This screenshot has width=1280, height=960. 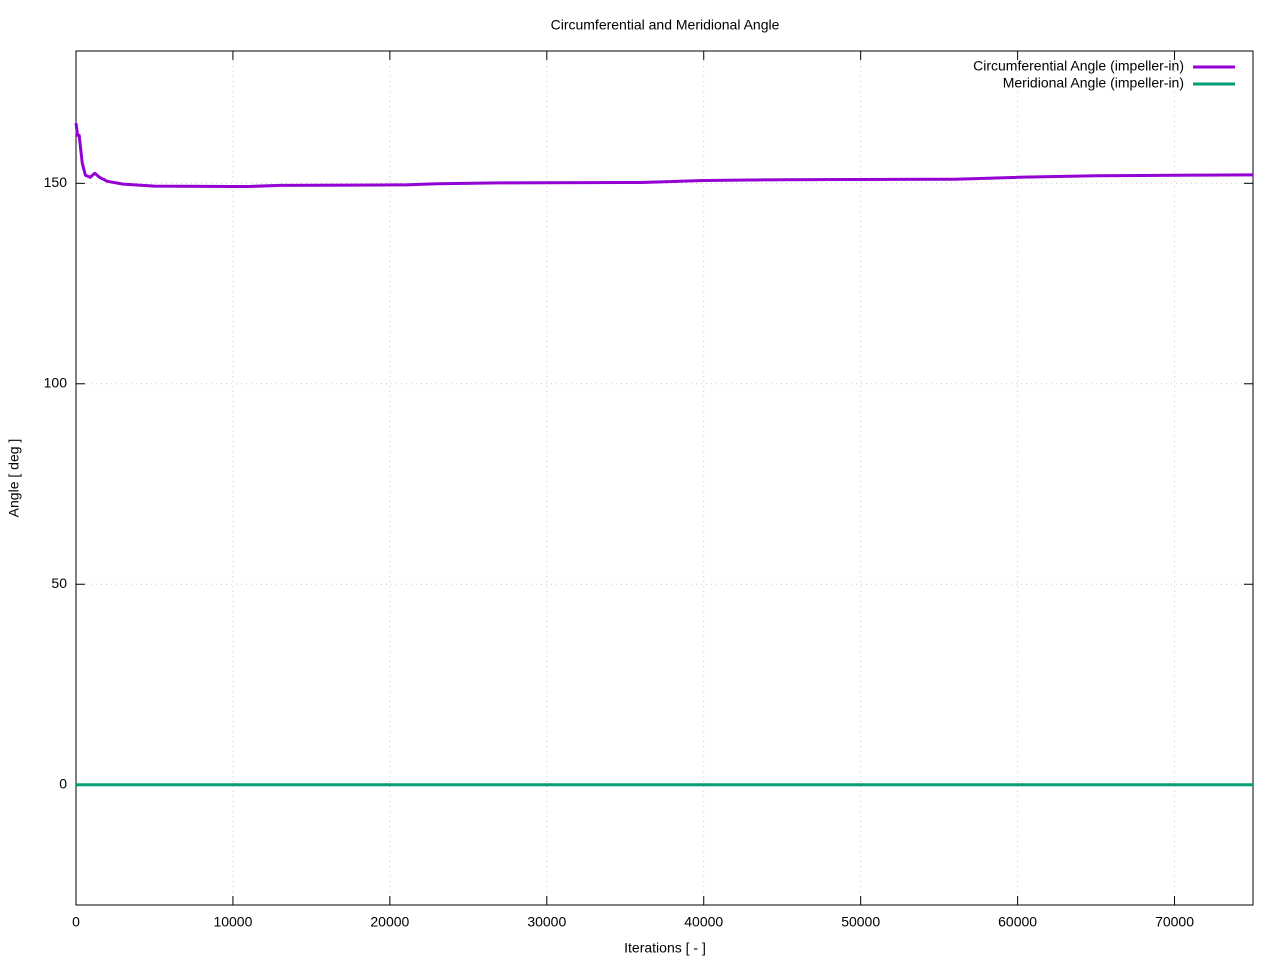 What do you see at coordinates (1174, 922) in the screenshot?
I see `x-tick-label: 70000` at bounding box center [1174, 922].